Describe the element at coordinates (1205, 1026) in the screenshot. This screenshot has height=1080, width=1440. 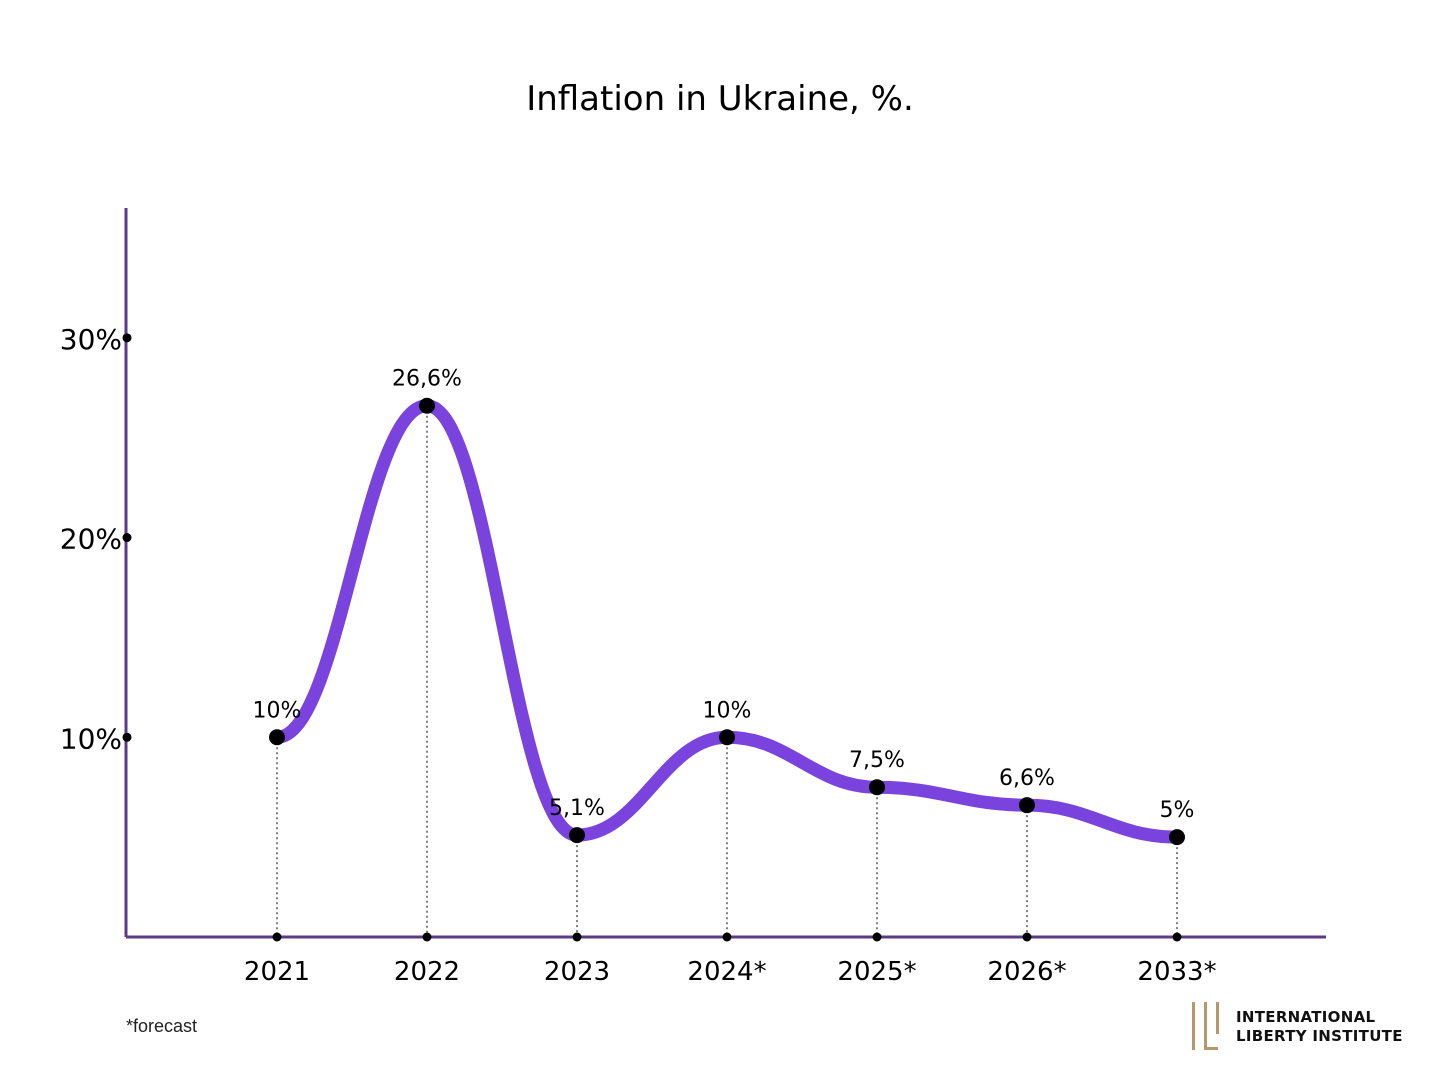
I see `logo-mark-icon` at that location.